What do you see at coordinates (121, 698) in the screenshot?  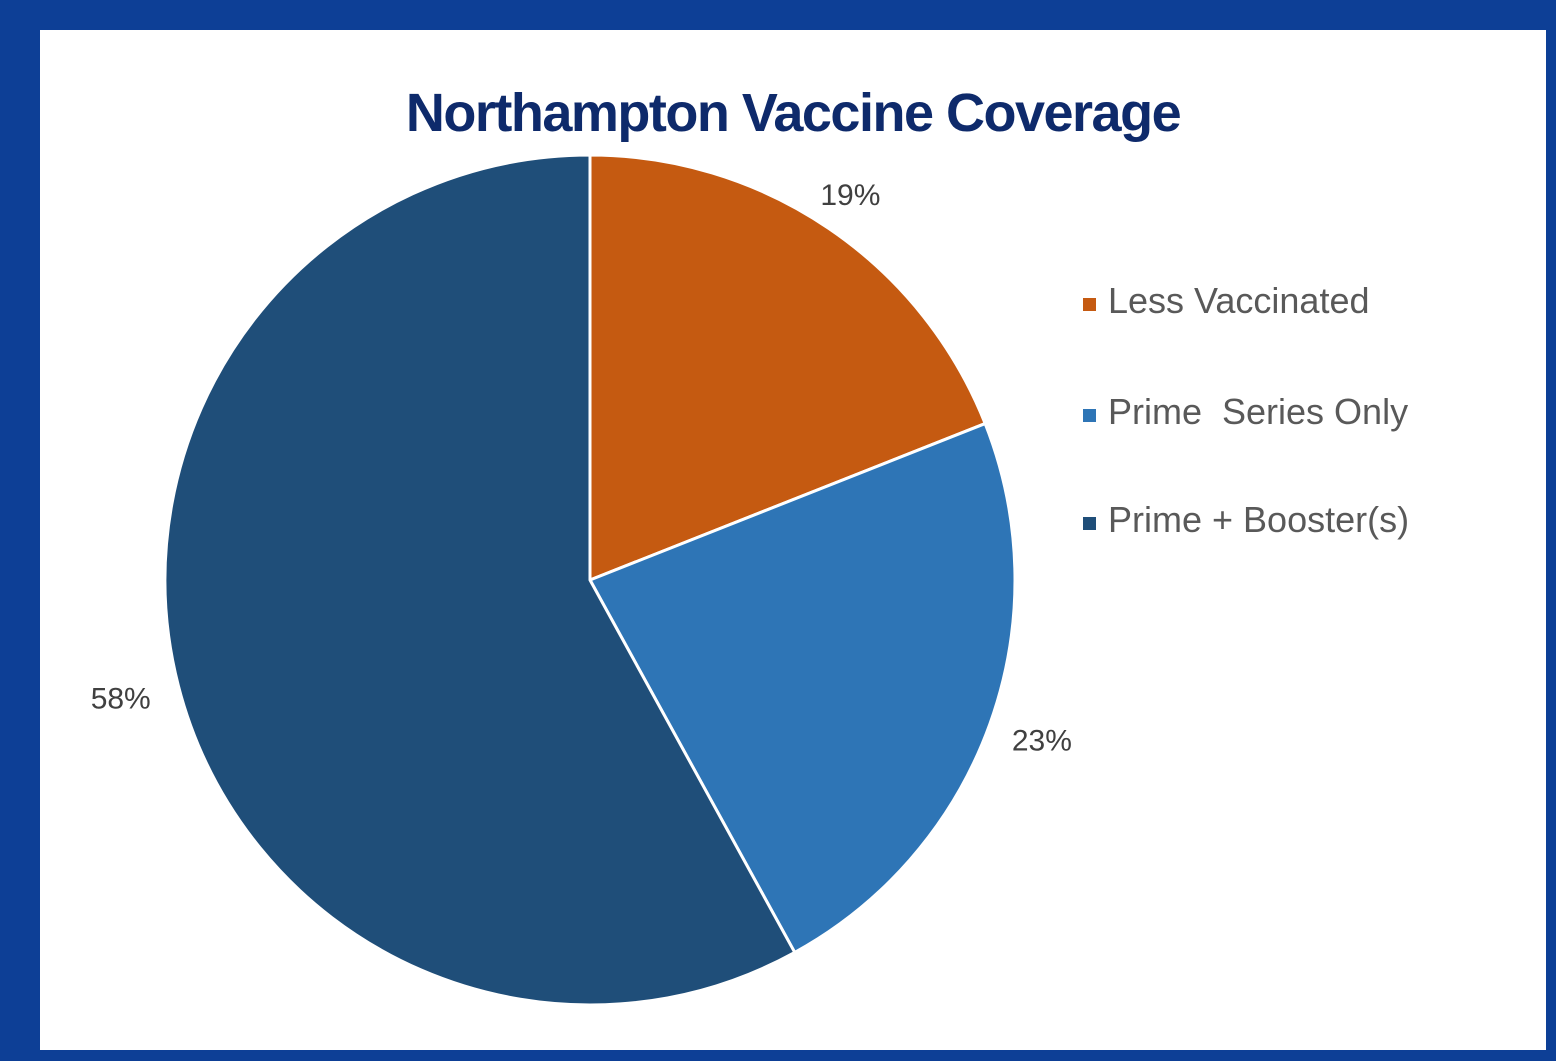 I see `data-label-prime-booster: 58%` at bounding box center [121, 698].